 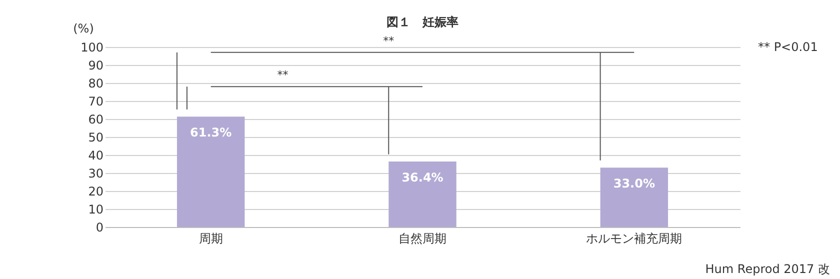 What do you see at coordinates (96, 155) in the screenshot?
I see `y-tick-label: 40` at bounding box center [96, 155].